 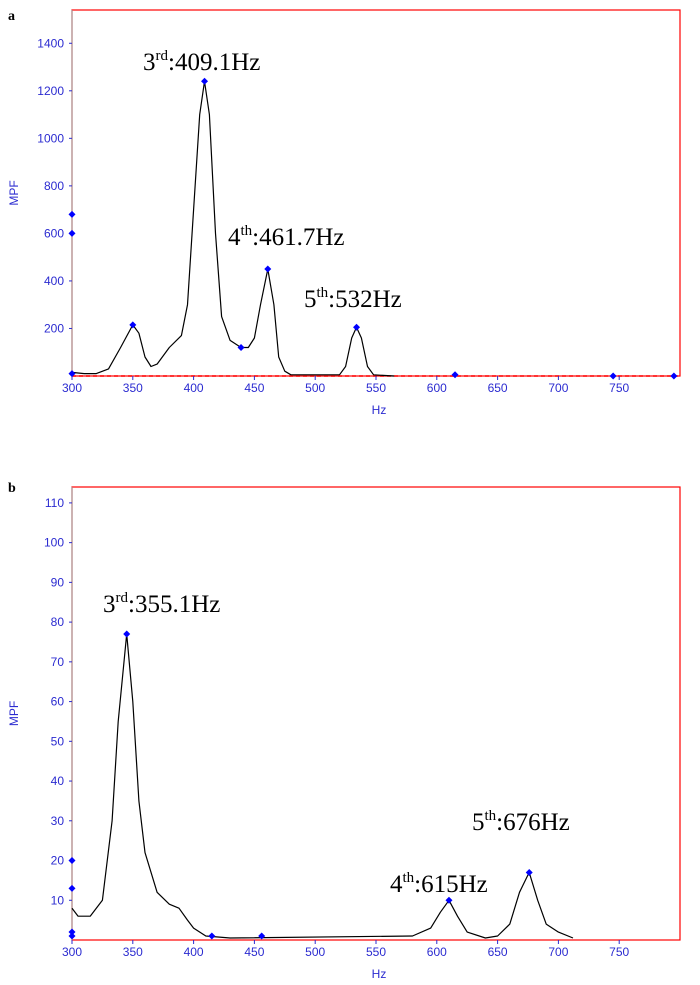 What do you see at coordinates (54, 281) in the screenshot?
I see `y-tick-label: 400` at bounding box center [54, 281].